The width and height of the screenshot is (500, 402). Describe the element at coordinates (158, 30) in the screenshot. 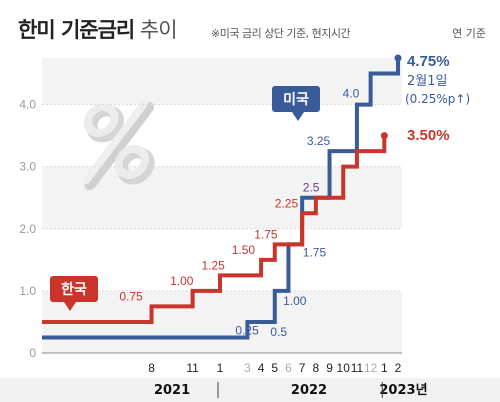

I see `chart-title-sub: 추이` at that location.